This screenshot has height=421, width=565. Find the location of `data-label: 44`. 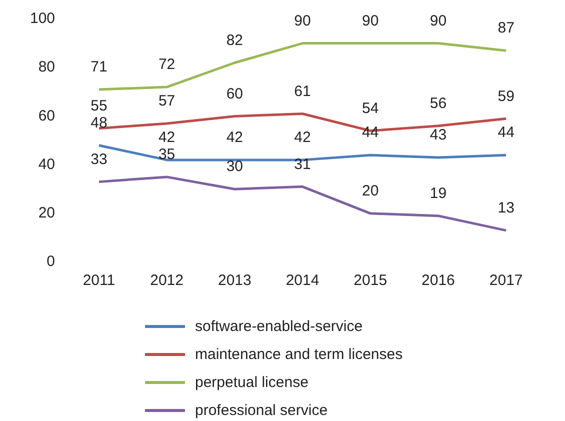

data-label: 44 is located at coordinates (506, 133).